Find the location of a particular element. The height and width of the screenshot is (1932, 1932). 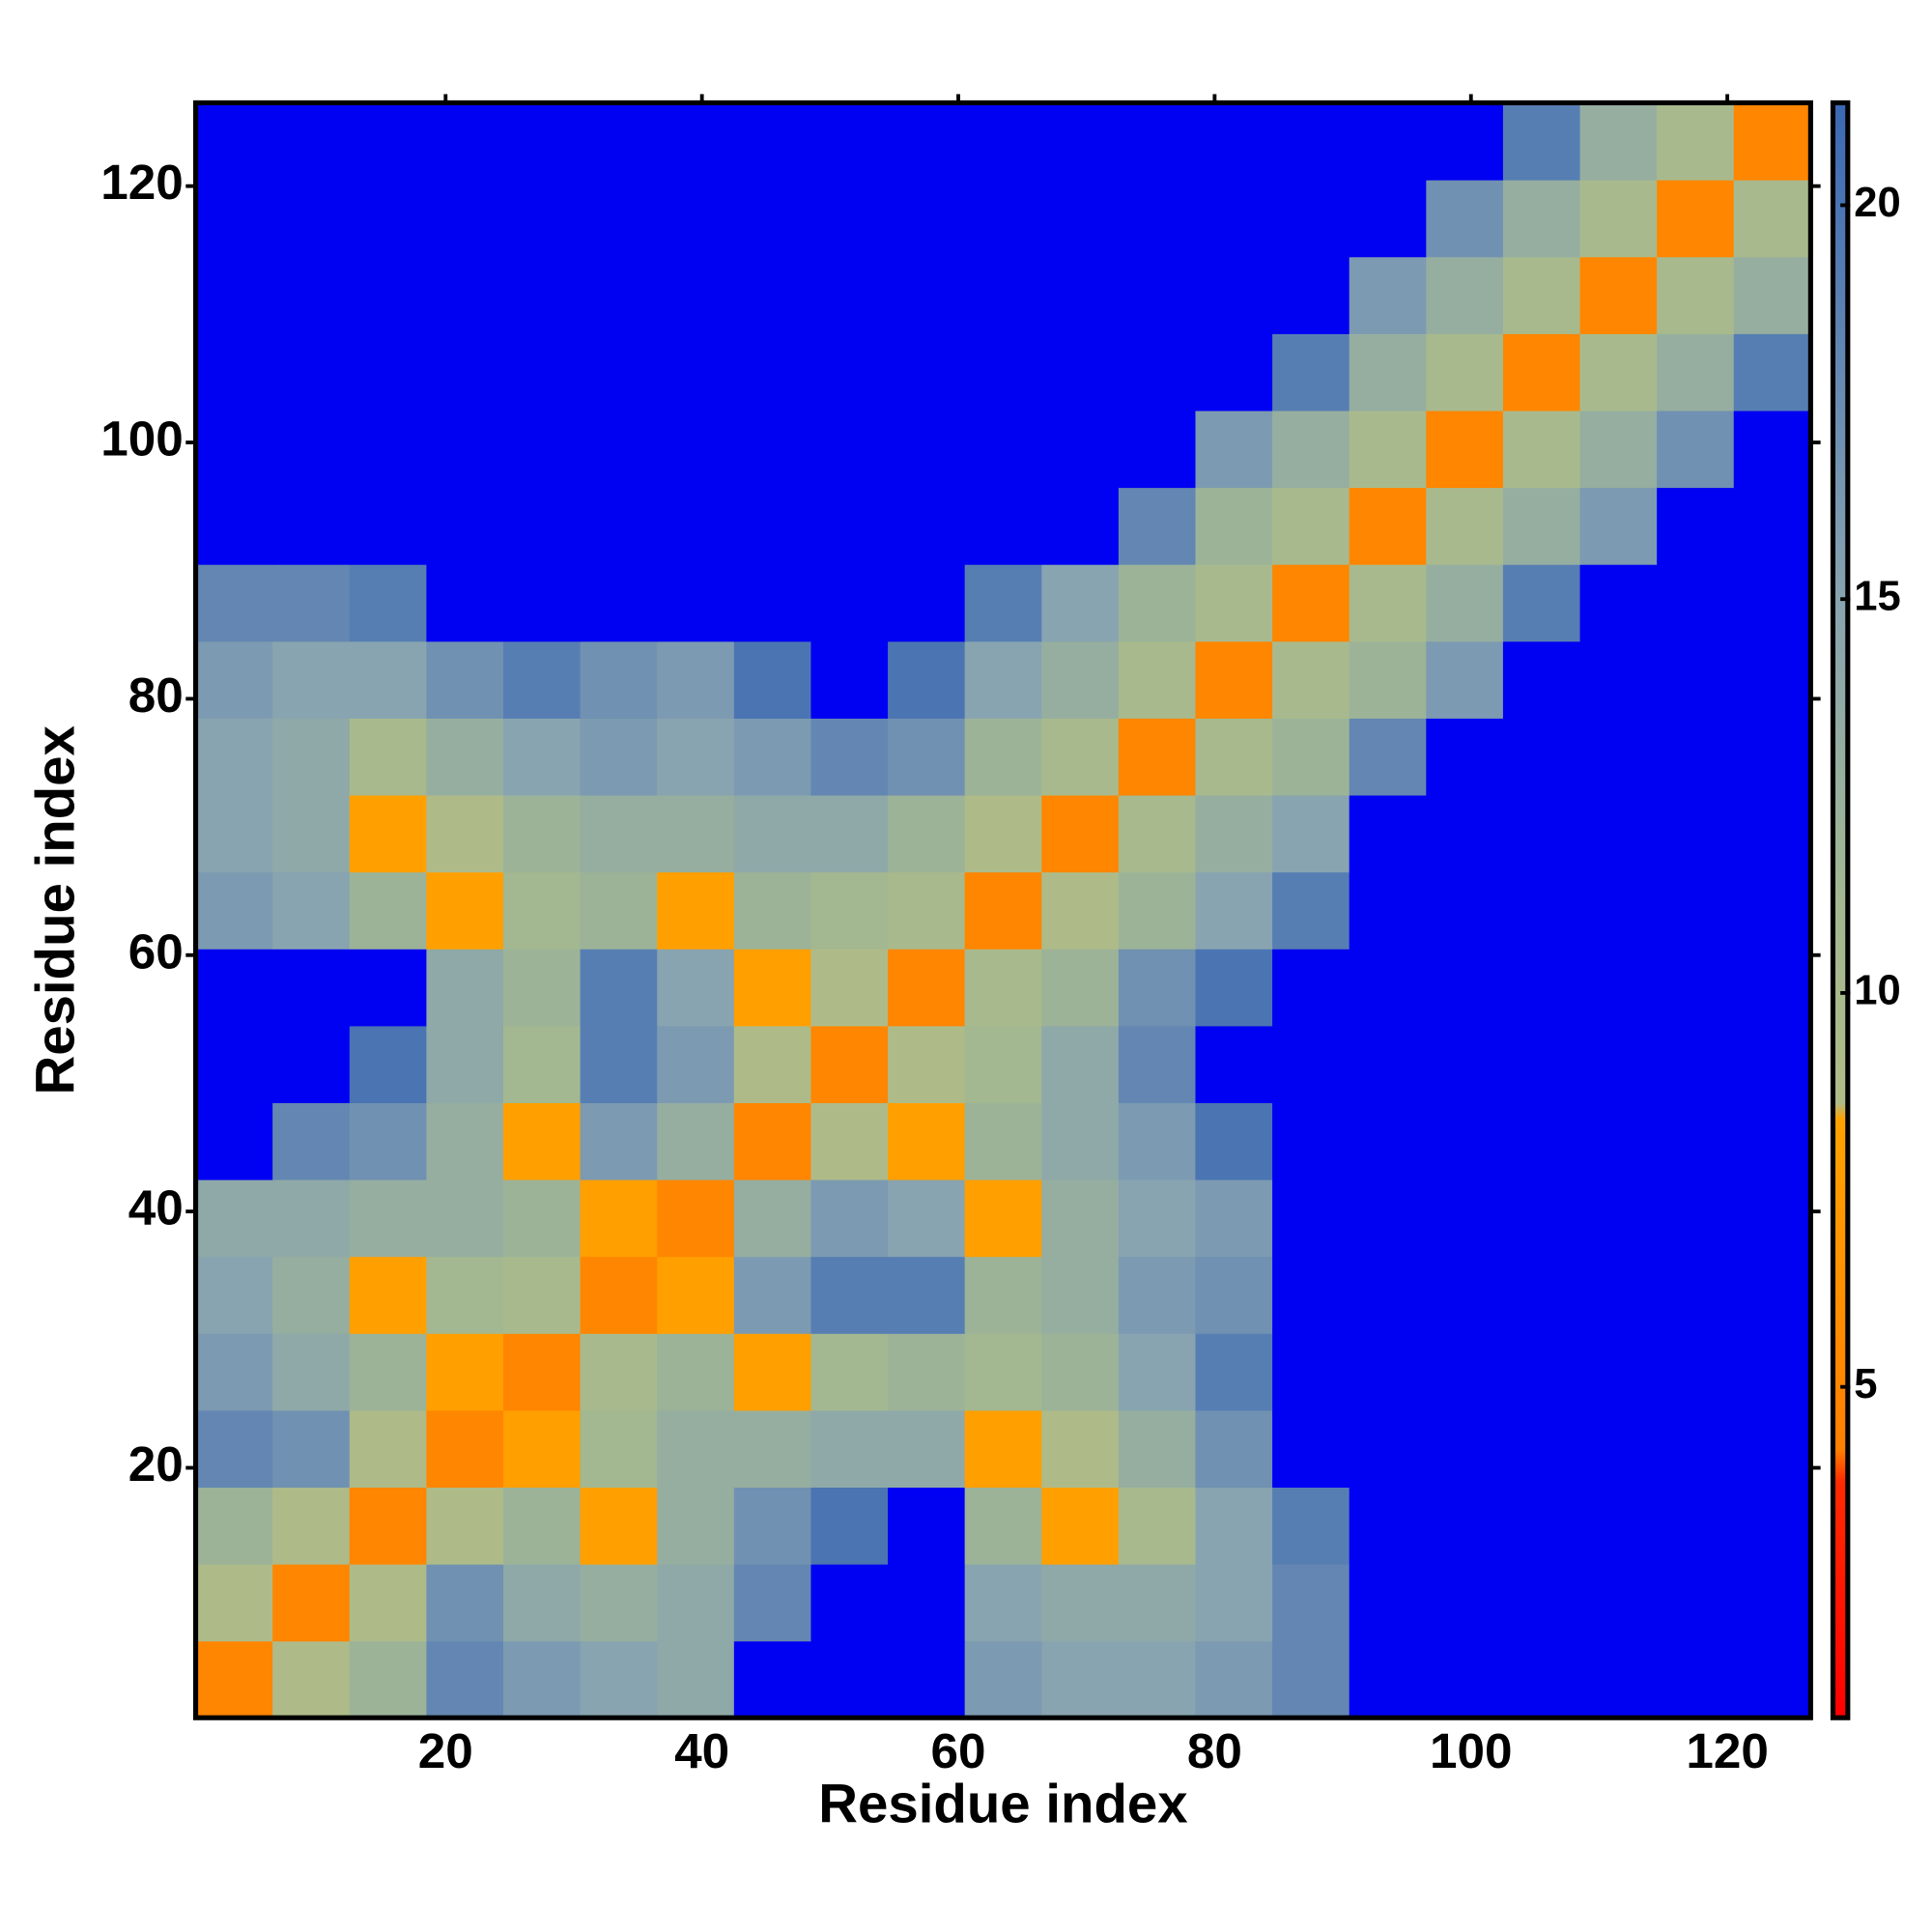

y-tick-label: 120 is located at coordinates (142, 182).